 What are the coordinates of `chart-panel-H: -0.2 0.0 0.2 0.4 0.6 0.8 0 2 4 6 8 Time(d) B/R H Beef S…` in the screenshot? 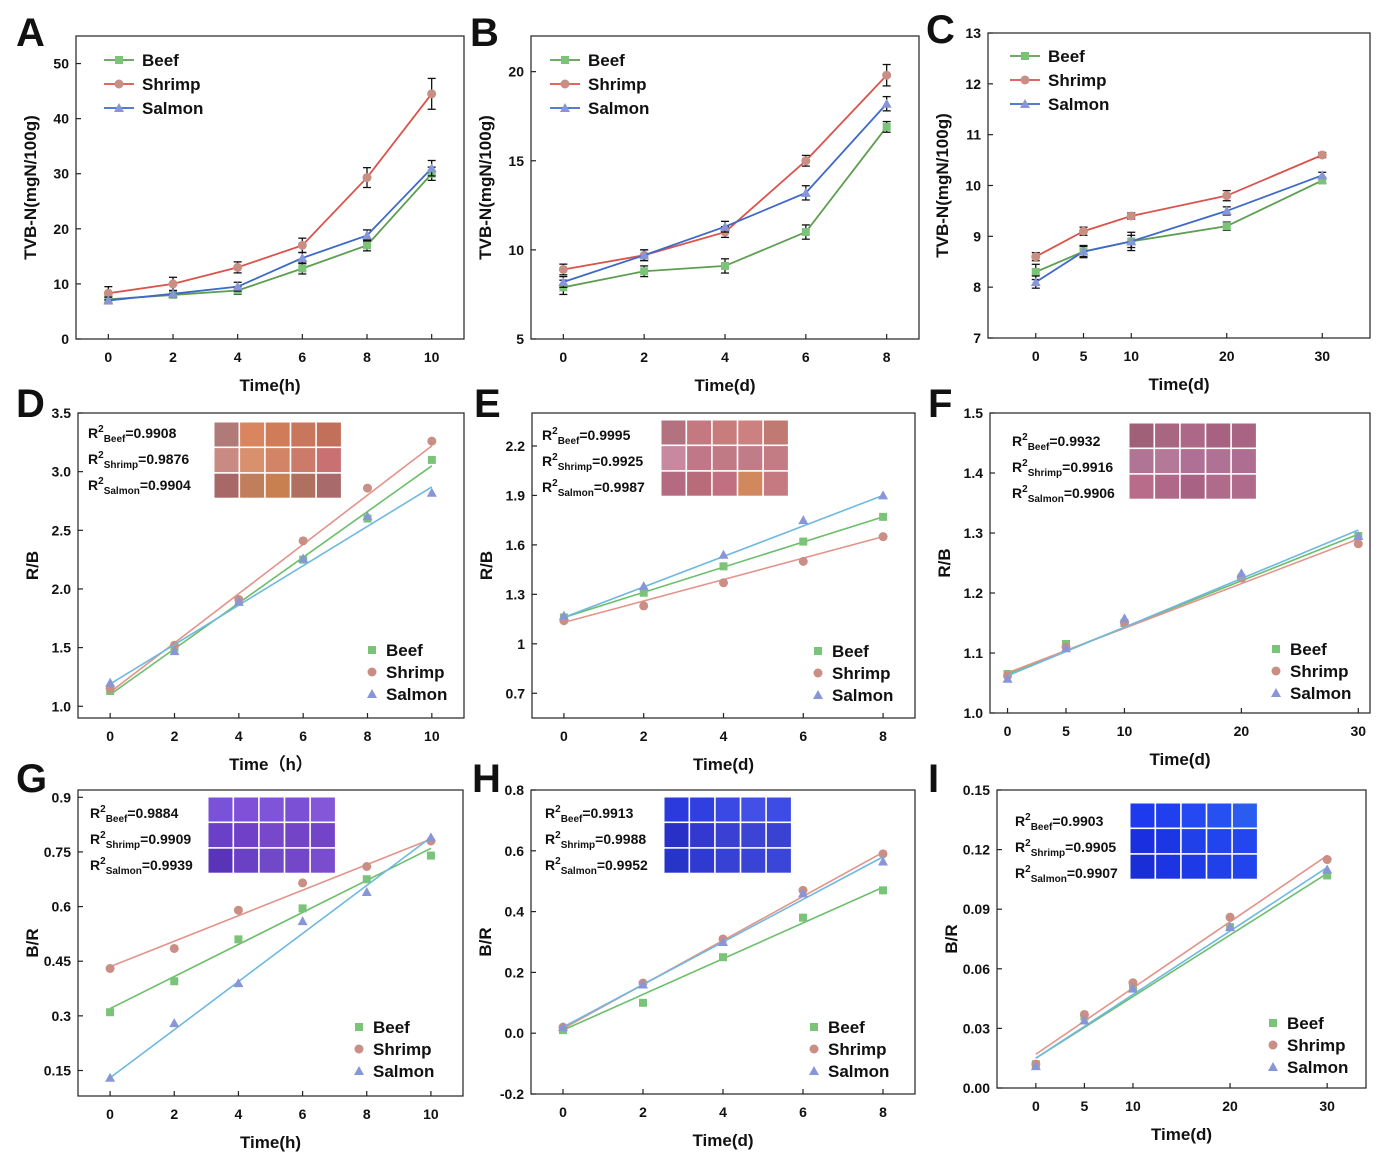 It's located at (694, 953).